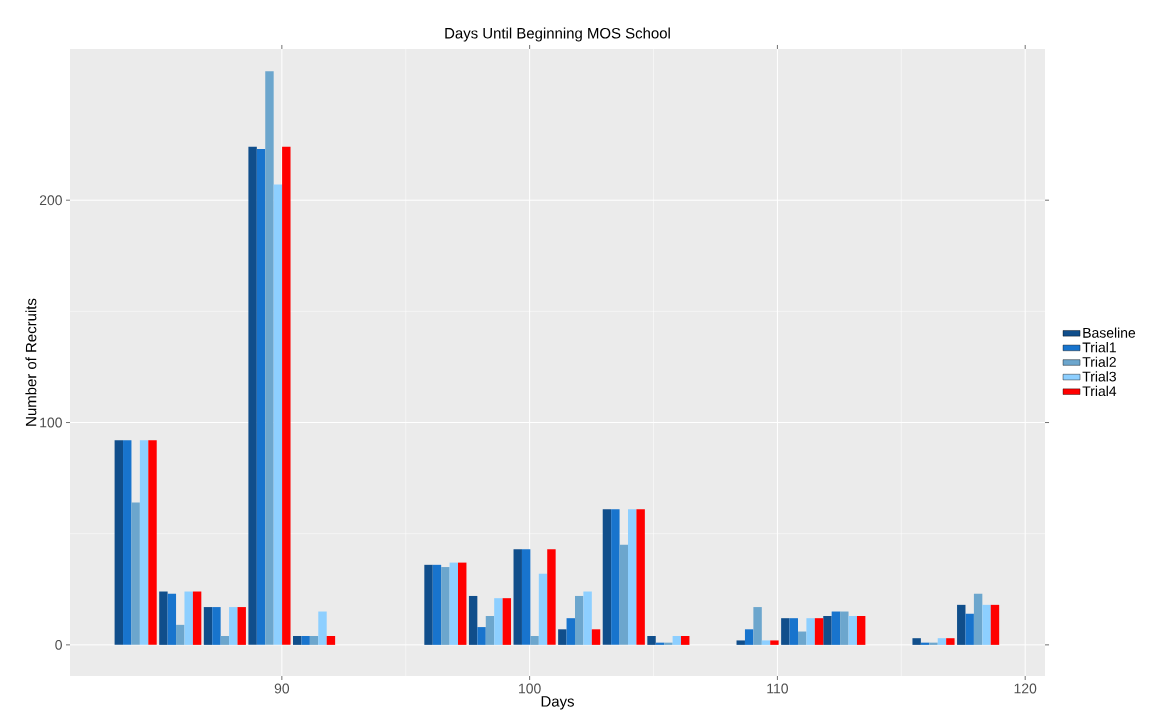  Describe the element at coordinates (1099, 391) in the screenshot. I see `legend-label: Trial4` at that location.